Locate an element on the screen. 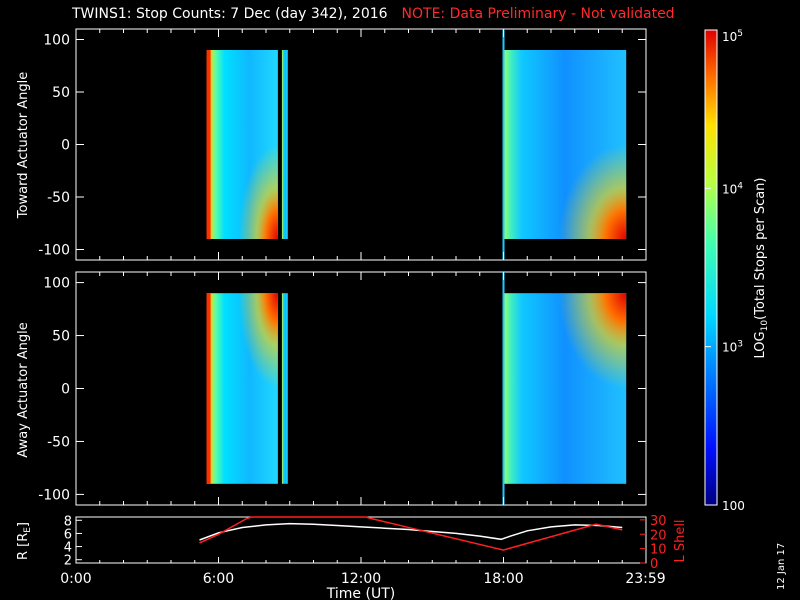 The image size is (800, 600). middle-y-axis-label: Away Actuator Angle is located at coordinates (23, 389).